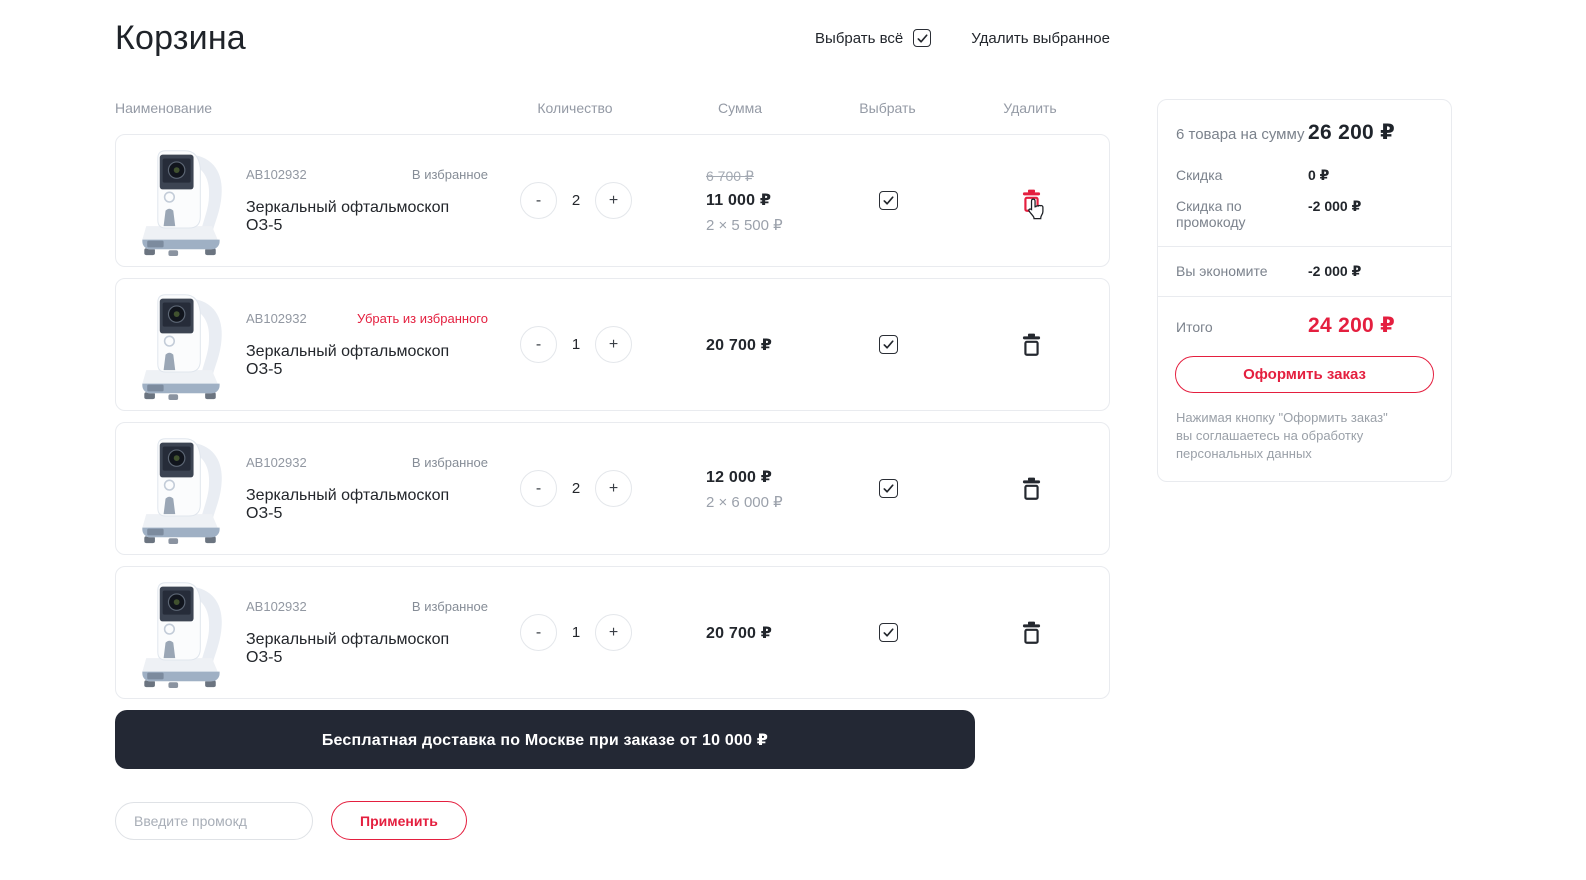 The height and width of the screenshot is (880, 1586). What do you see at coordinates (399, 820) in the screenshot?
I see `apply-promo-button: Применить` at bounding box center [399, 820].